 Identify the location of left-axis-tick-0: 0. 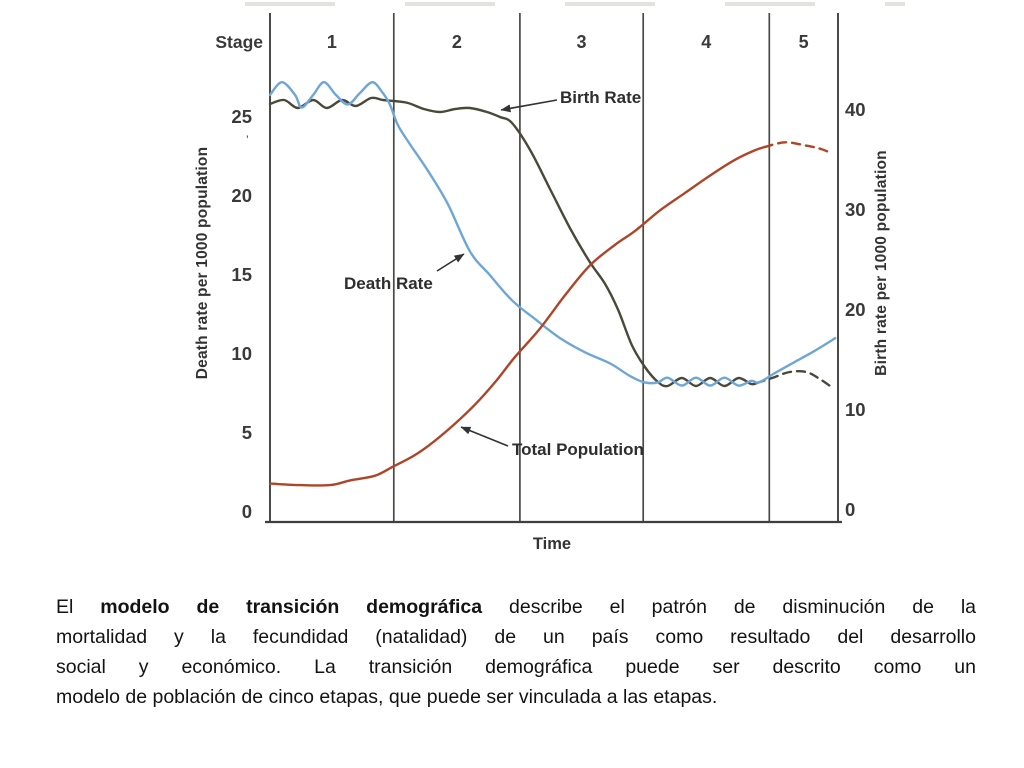
(247, 511).